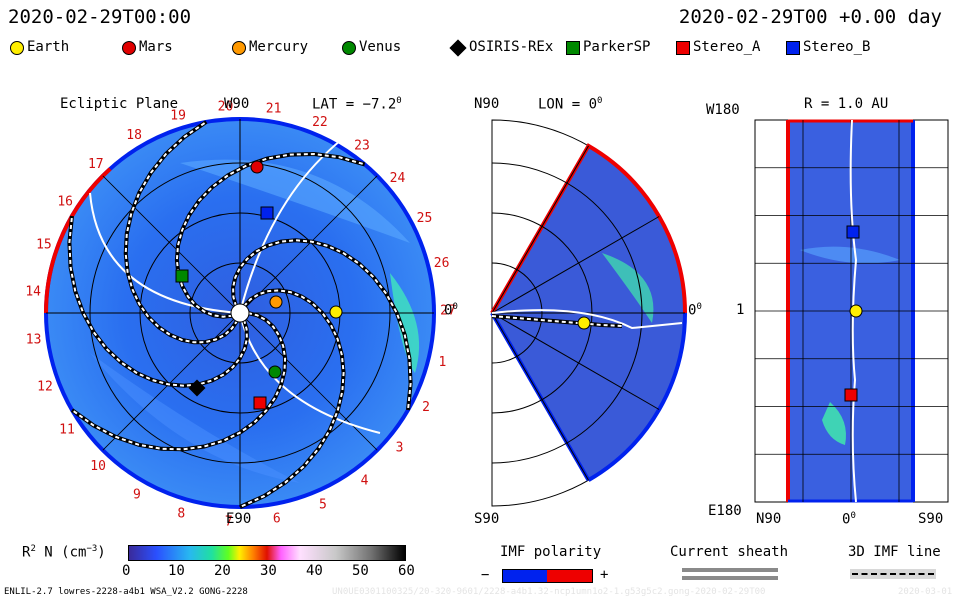  I want to click on legend-marker-earth, so click(17, 48).